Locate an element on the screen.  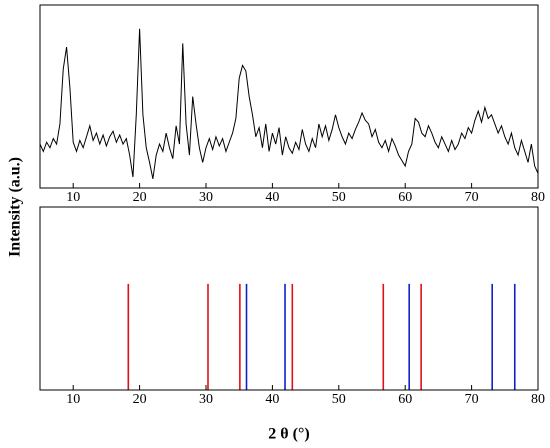
y-axis-label: Intensity (a.u.) is located at coordinates (15, 207).